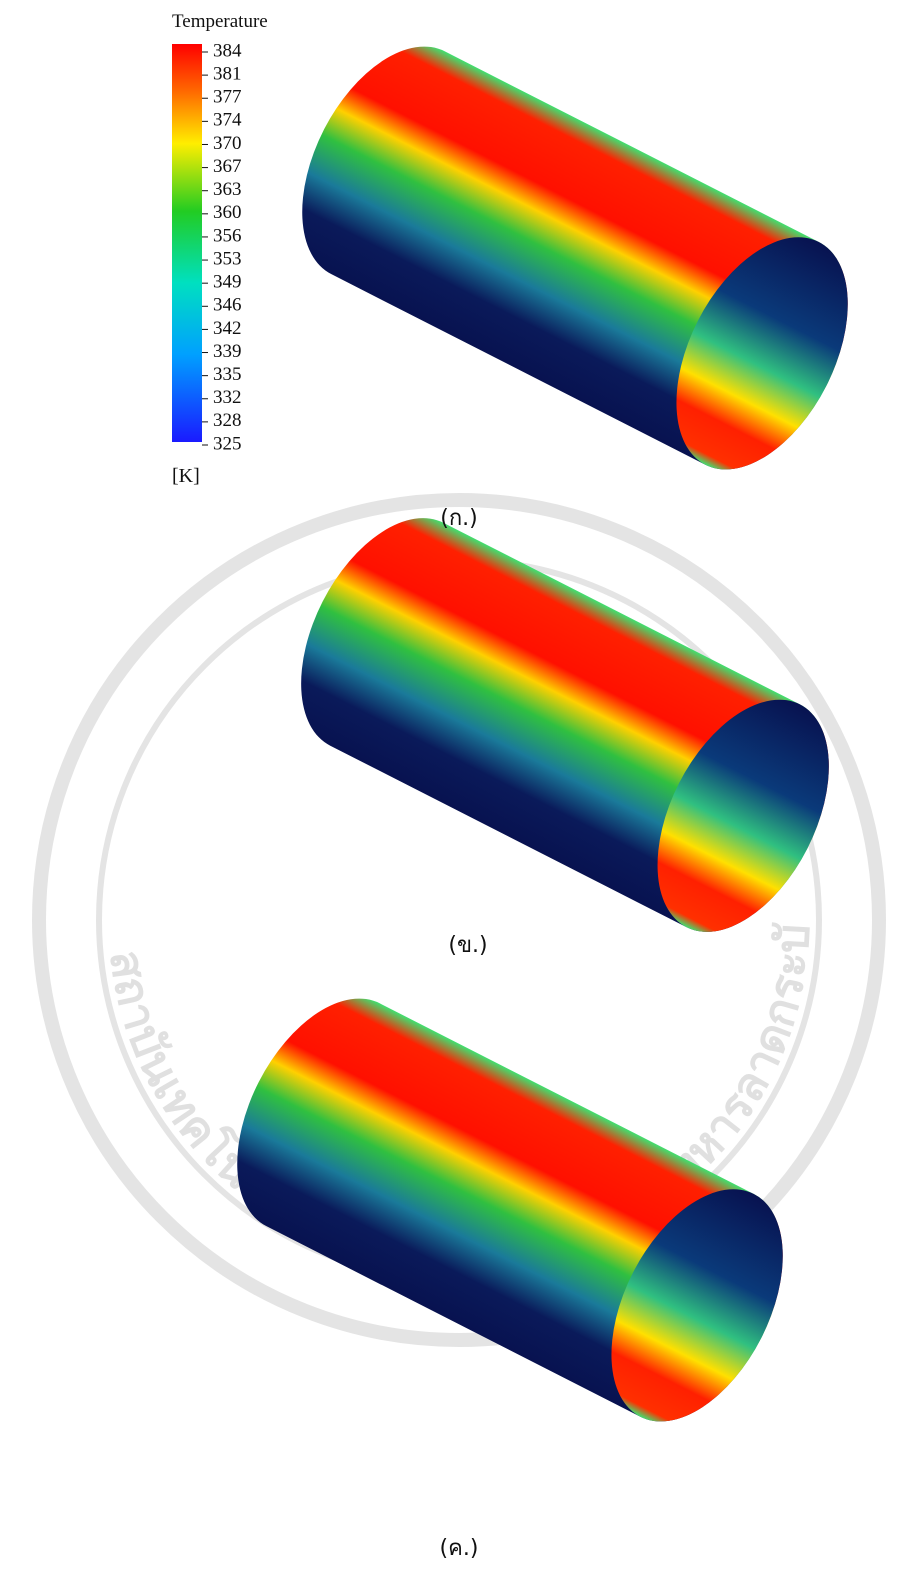 The image size is (919, 1571). Describe the element at coordinates (186, 476) in the screenshot. I see `legend-unit: [K]` at that location.